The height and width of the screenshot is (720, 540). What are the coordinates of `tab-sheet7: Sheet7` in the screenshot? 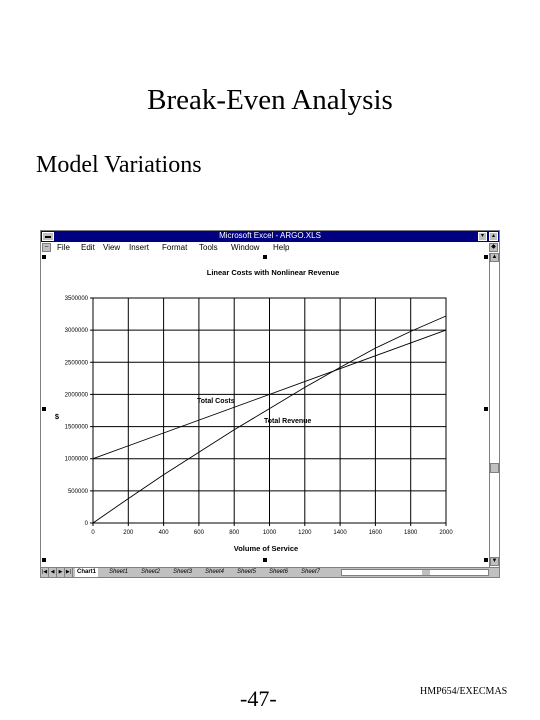 It's located at (311, 572).